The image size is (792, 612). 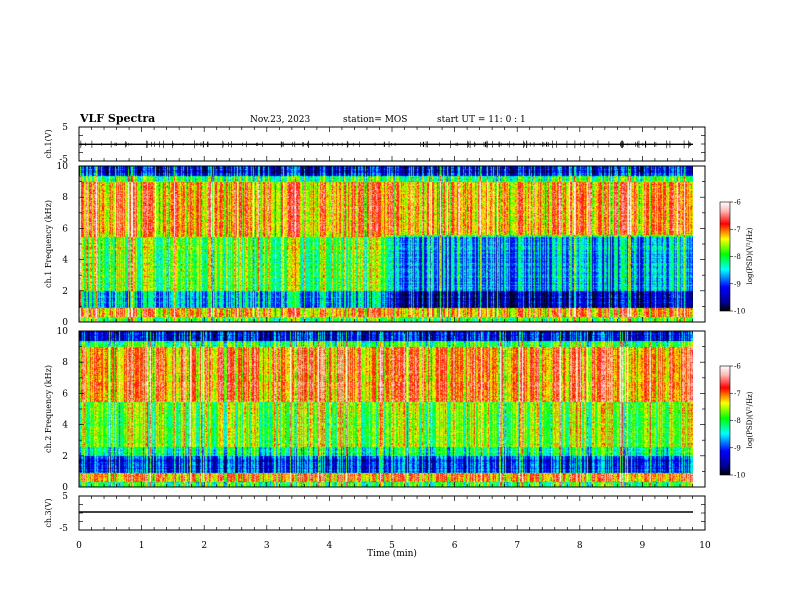 I want to click on ch3-ytick-top: 5, so click(x=65, y=497).